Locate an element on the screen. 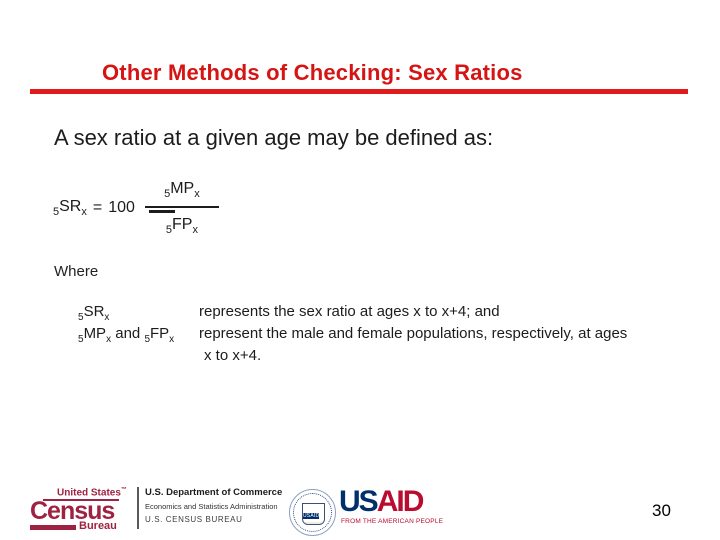 This screenshot has width=720, height=540. usaid-tagline: FROM THE AMERICAN PEOPLE is located at coordinates (392, 521).